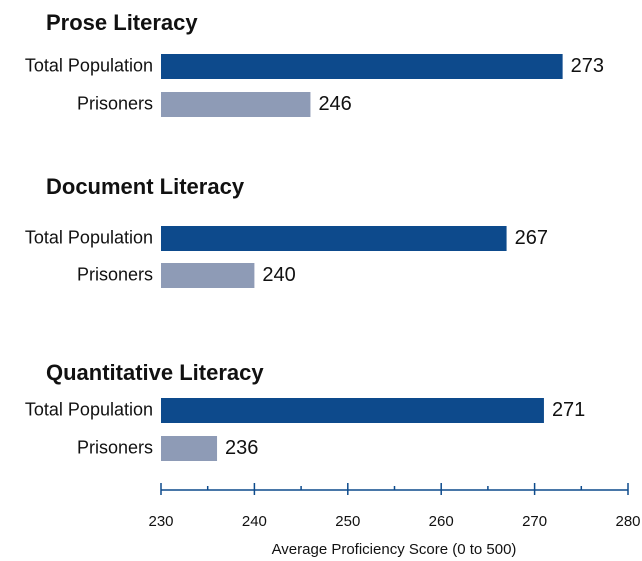  Describe the element at coordinates (627, 521) in the screenshot. I see `x-tick-label: 280` at that location.